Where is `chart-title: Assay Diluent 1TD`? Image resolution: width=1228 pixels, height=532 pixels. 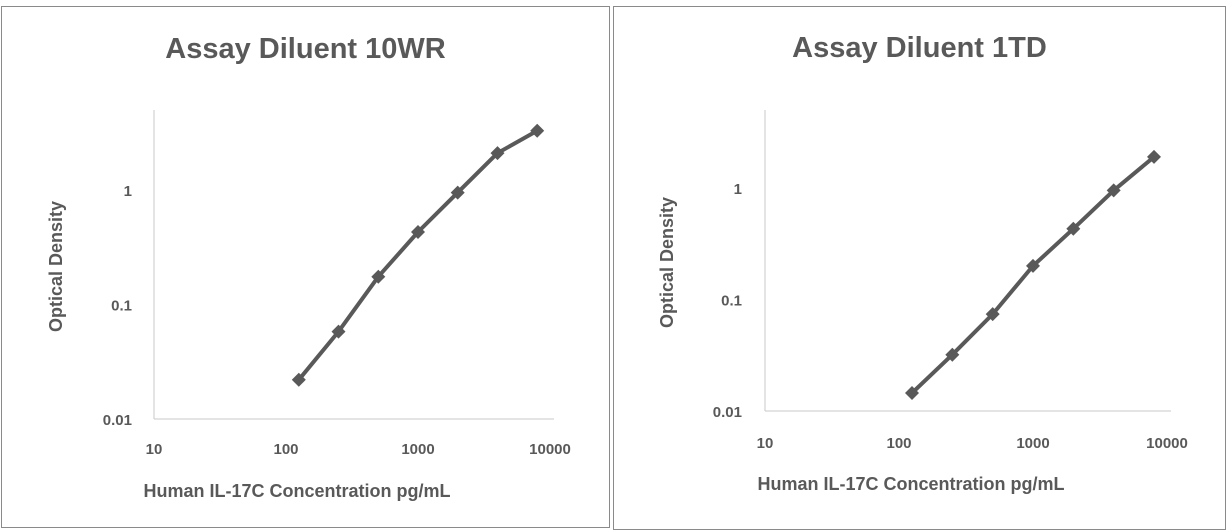
chart-title: Assay Diluent 1TD is located at coordinates (919, 48).